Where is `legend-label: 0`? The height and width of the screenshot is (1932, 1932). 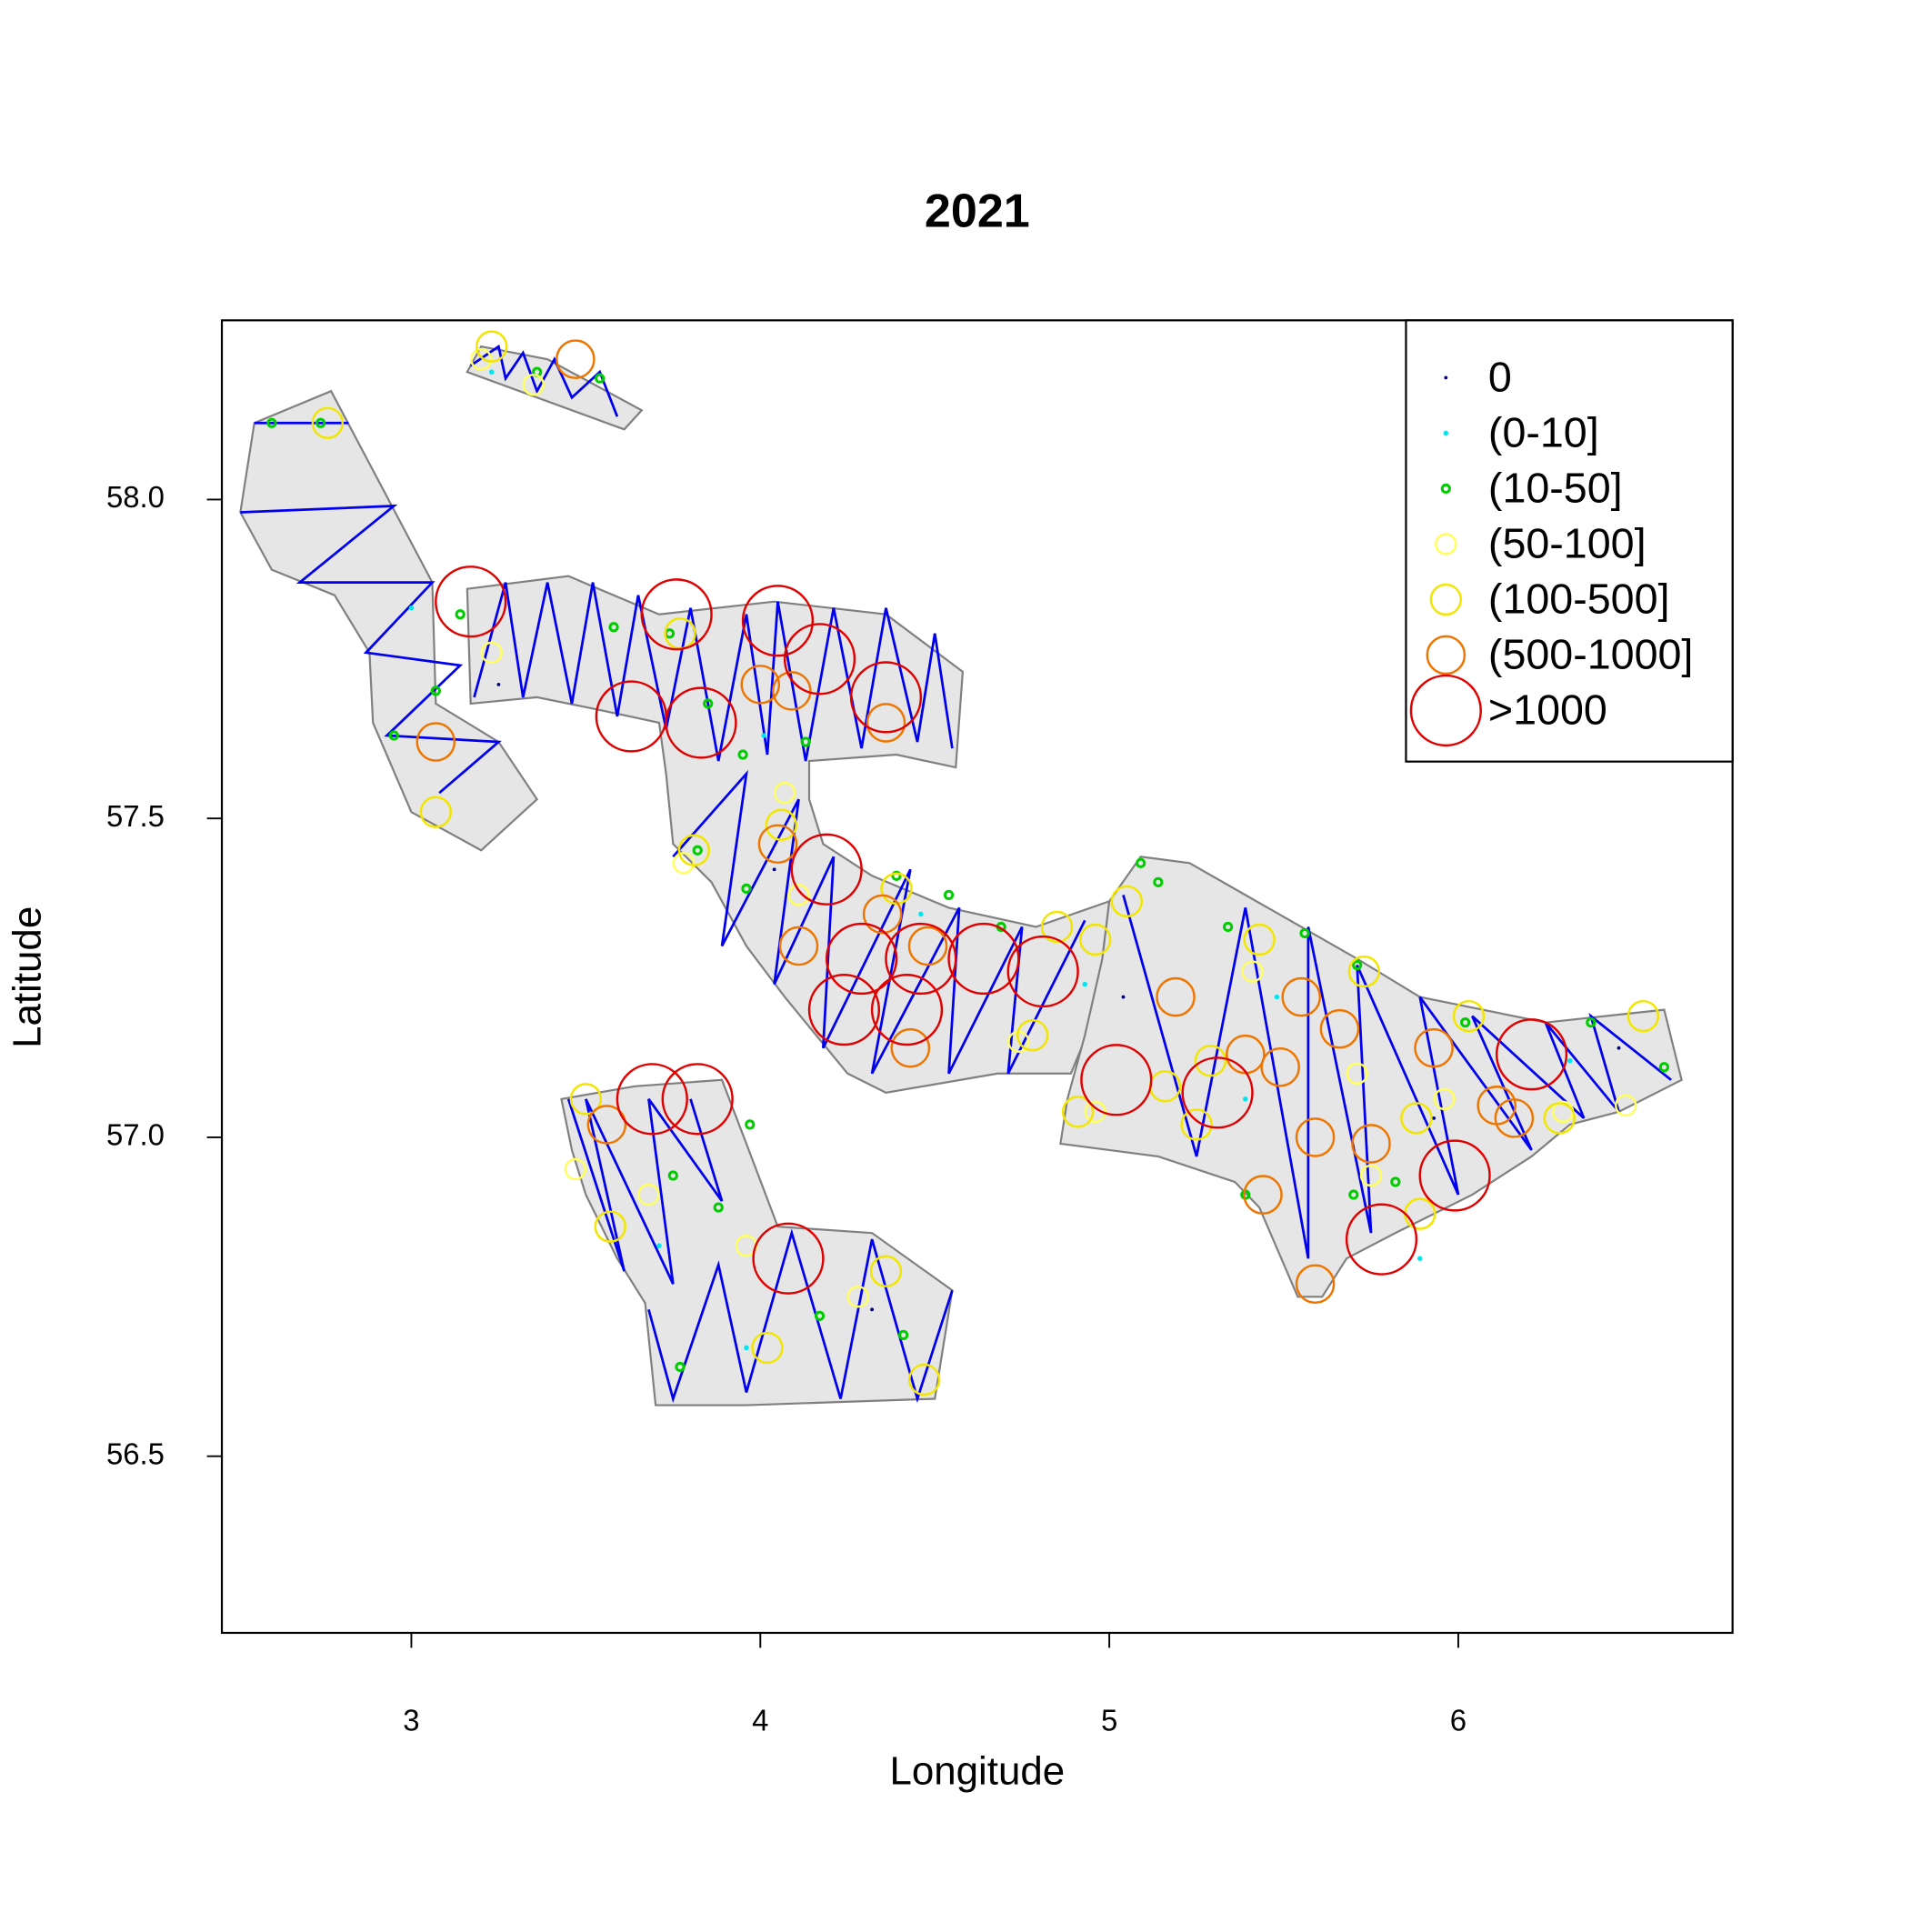 legend-label: 0 is located at coordinates (1500, 376).